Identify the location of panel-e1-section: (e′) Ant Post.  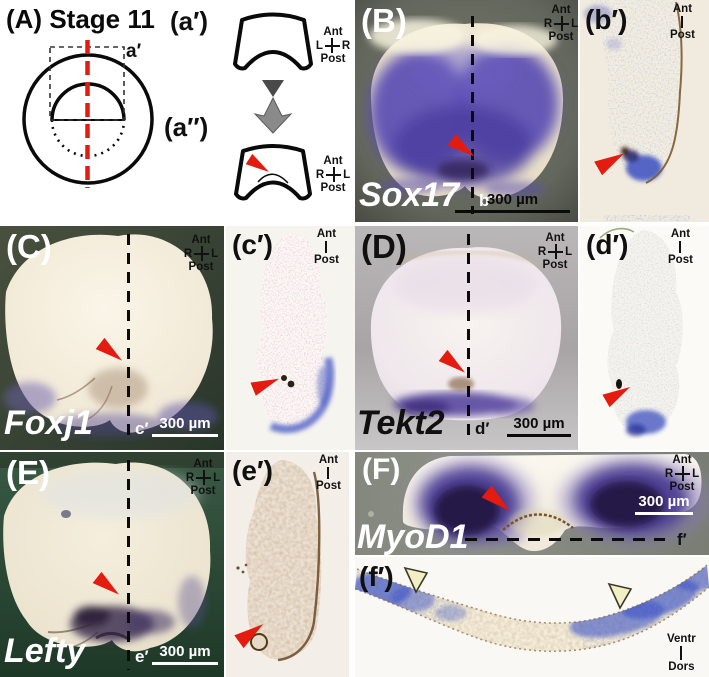
(287, 564).